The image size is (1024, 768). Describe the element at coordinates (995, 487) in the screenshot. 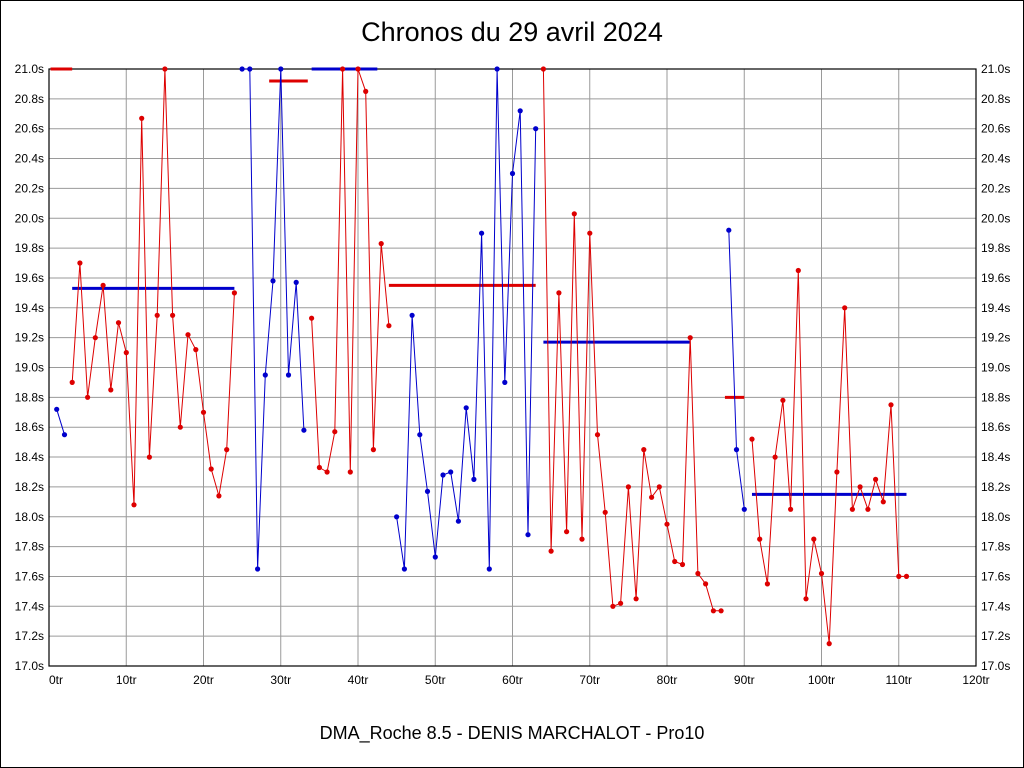

I see `svg-text: 18.2s` at that location.